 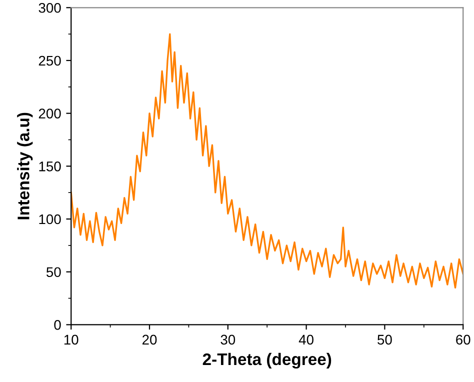 I want to click on y-tick-label: 0, so click(x=57, y=325).